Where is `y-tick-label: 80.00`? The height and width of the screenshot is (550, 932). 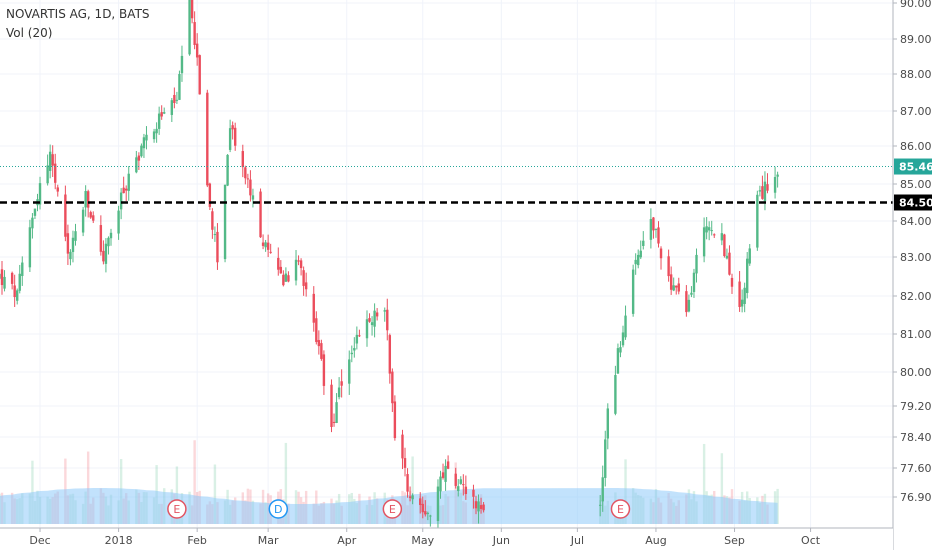 y-tick-label: 80.00 is located at coordinates (916, 372).